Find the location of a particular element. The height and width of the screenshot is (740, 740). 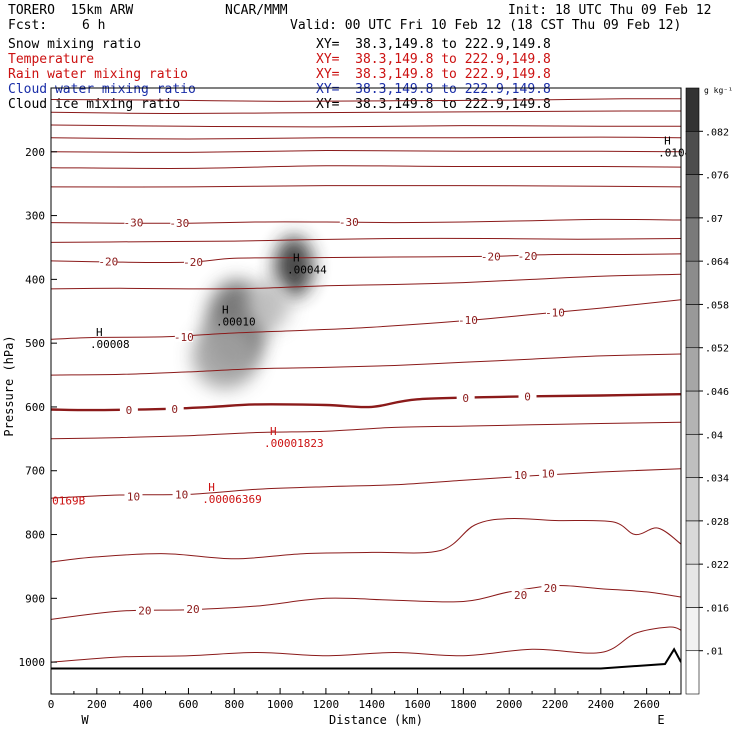

x-tick-label: 600 is located at coordinates (189, 704).